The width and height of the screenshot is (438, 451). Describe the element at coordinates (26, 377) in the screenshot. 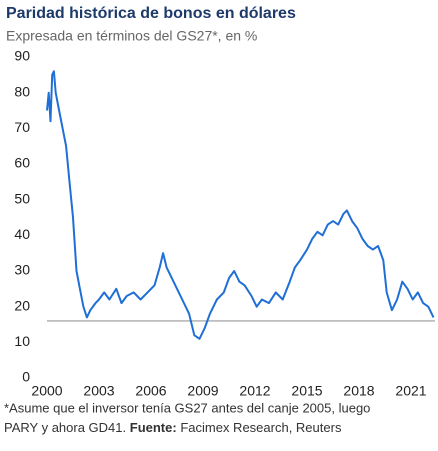

I see `y-tick-label: 0` at that location.